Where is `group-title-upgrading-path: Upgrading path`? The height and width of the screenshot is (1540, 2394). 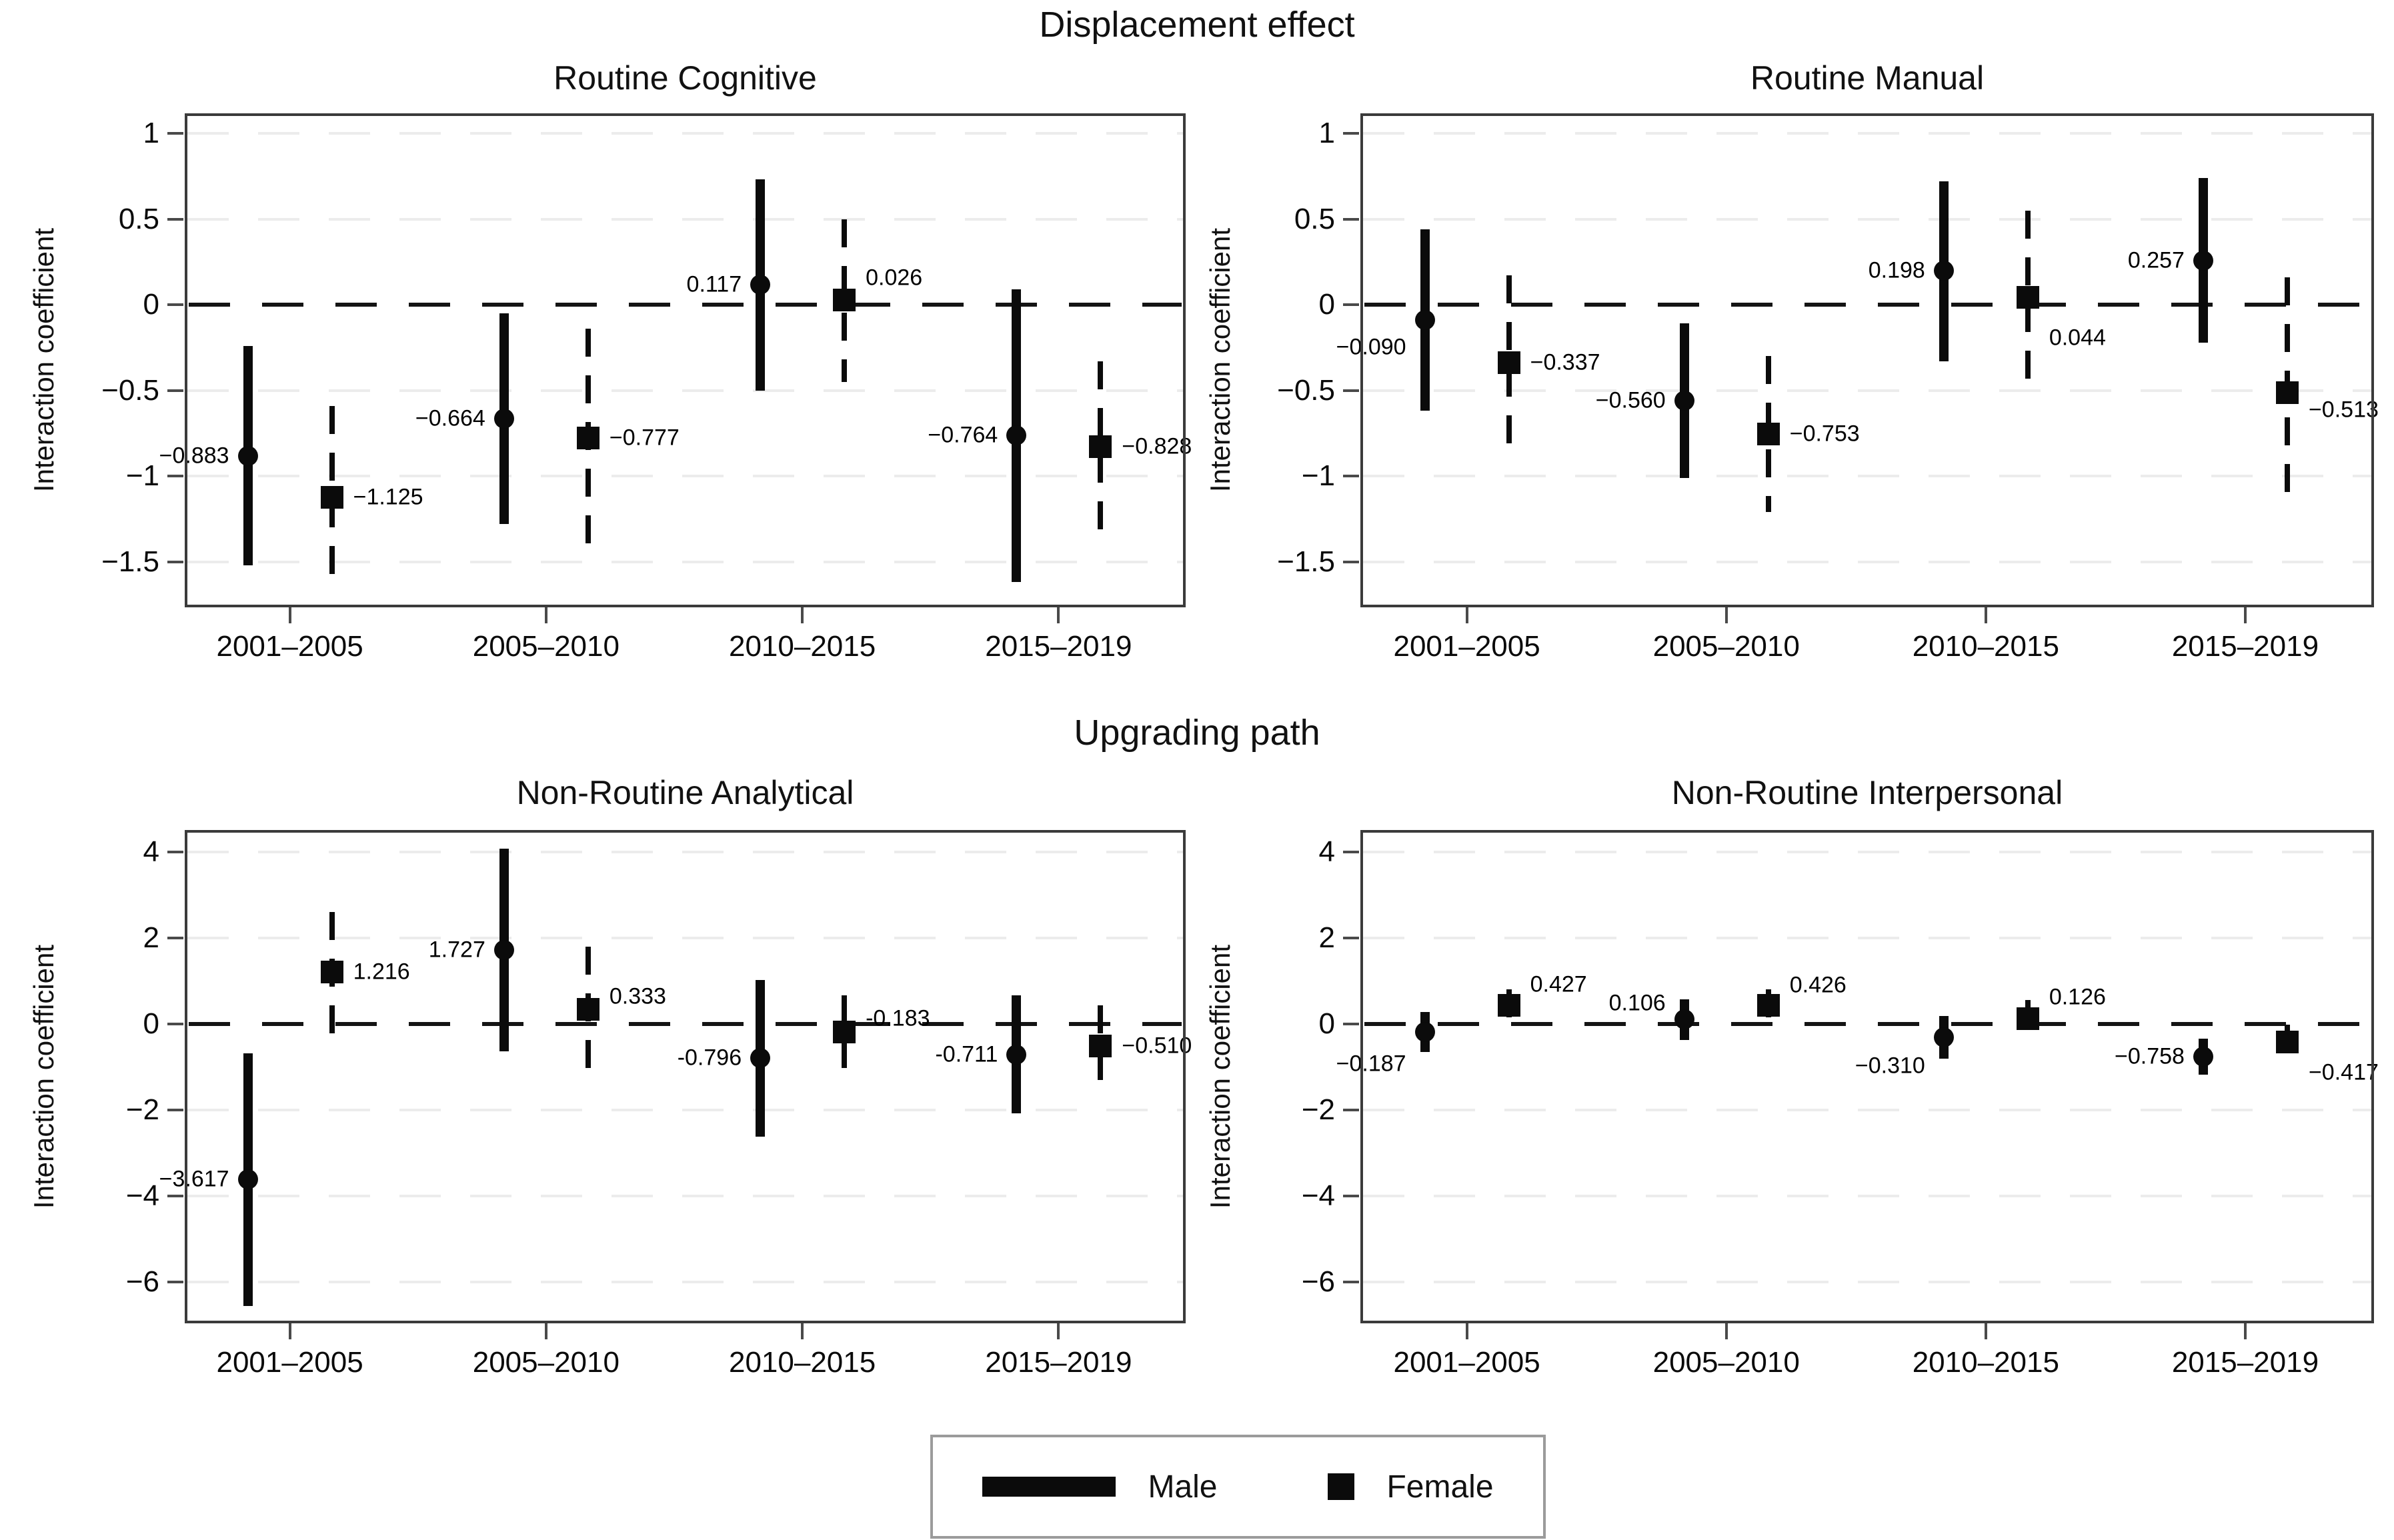
group-title-upgrading-path: Upgrading path is located at coordinates (1197, 733).